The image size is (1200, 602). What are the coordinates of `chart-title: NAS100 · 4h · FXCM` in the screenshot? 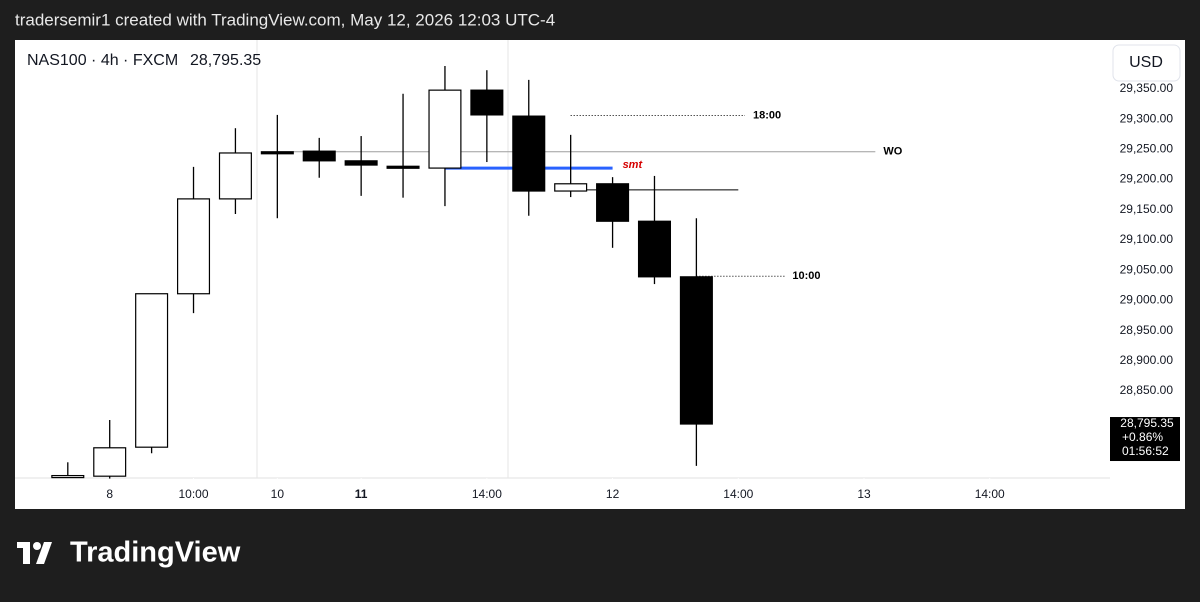 It's located at (102, 60).